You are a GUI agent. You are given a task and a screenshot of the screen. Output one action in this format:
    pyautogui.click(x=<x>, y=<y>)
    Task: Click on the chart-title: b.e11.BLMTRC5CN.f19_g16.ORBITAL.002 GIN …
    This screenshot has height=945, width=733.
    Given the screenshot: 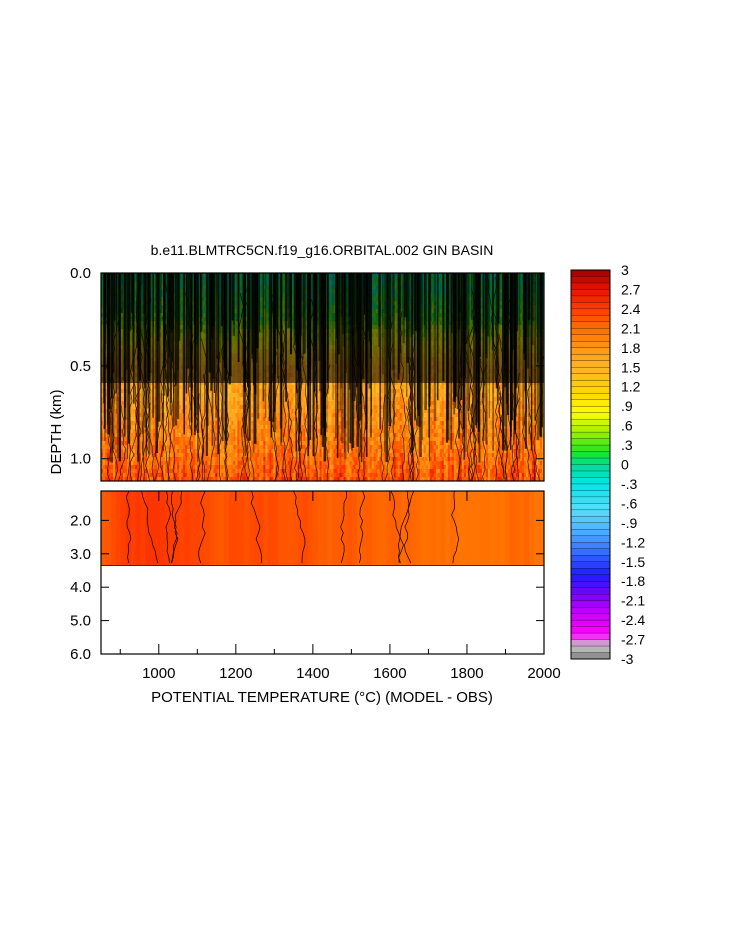 What is the action you would take?
    pyautogui.click(x=322, y=250)
    